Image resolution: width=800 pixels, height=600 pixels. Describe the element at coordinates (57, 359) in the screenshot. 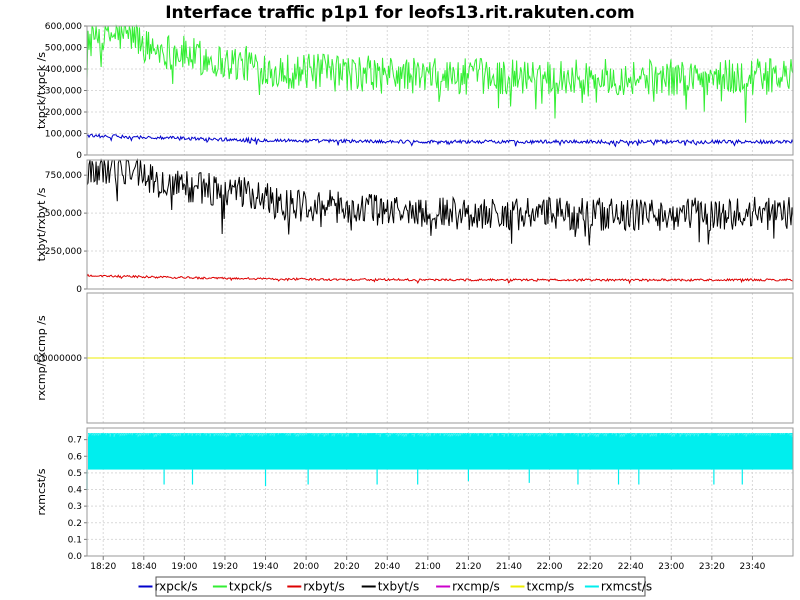

I see `y-tick-label: 0.0000000` at that location.